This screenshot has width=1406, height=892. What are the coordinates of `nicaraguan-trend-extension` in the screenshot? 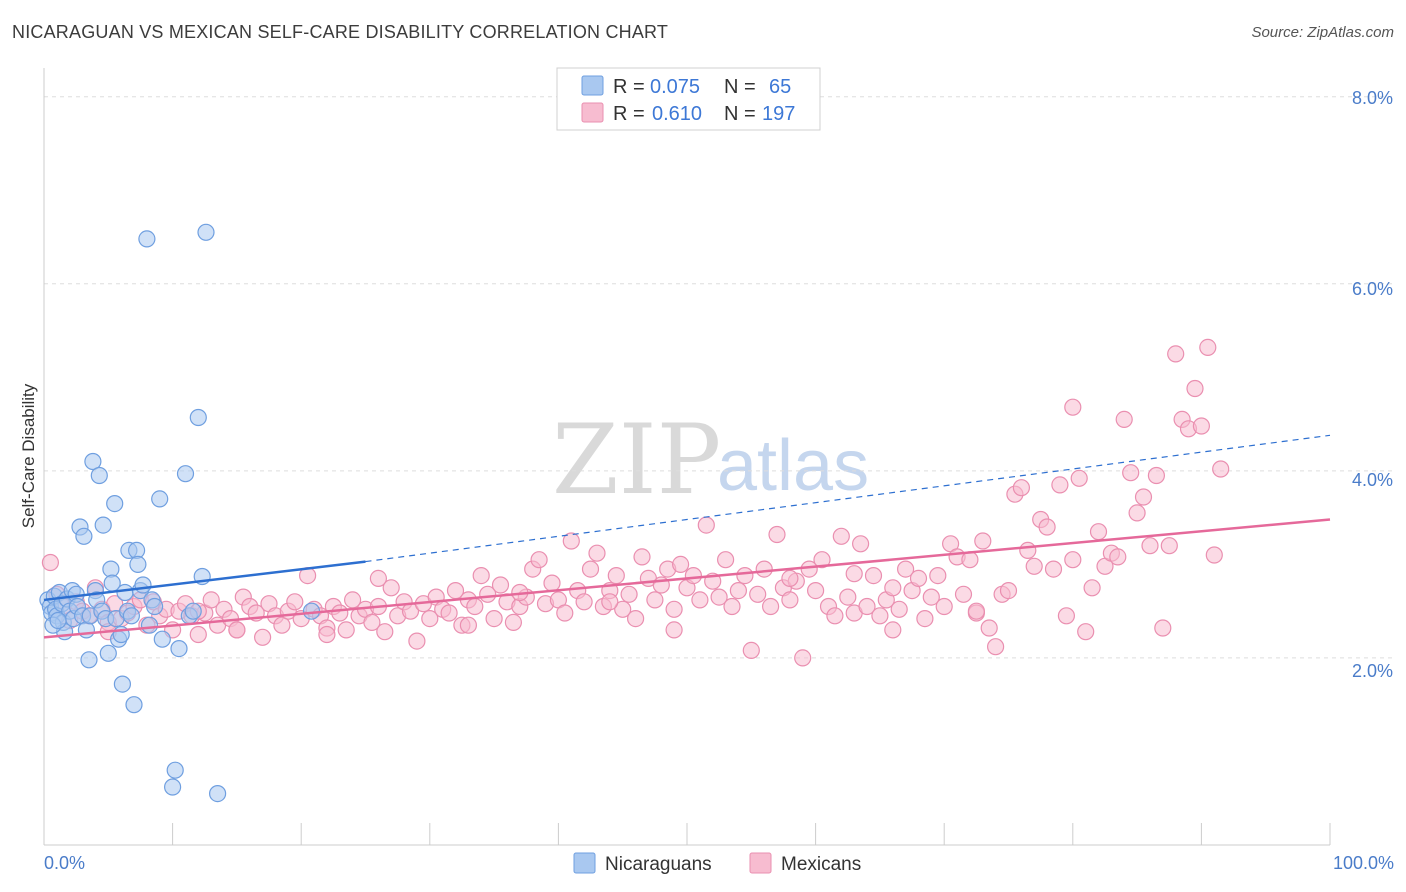 It's located at (848, 498).